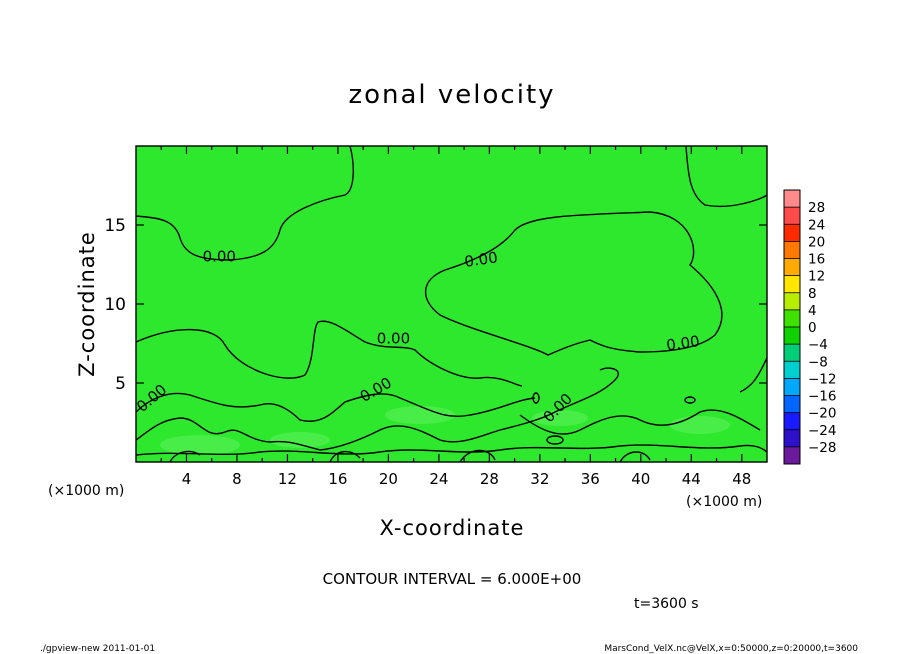 This screenshot has width=904, height=654. I want to click on time-text: t=3600 s, so click(666, 604).